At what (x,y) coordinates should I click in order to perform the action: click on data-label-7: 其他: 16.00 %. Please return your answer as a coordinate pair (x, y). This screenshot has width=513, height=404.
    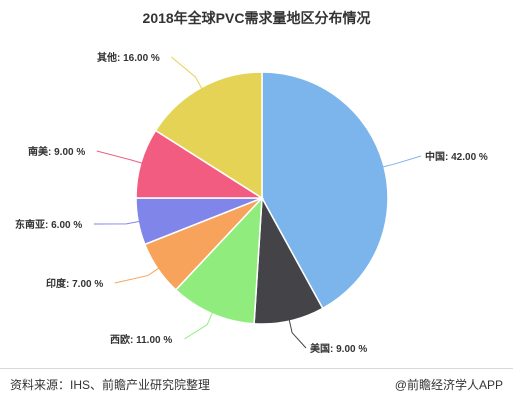
    Looking at the image, I should click on (128, 57).